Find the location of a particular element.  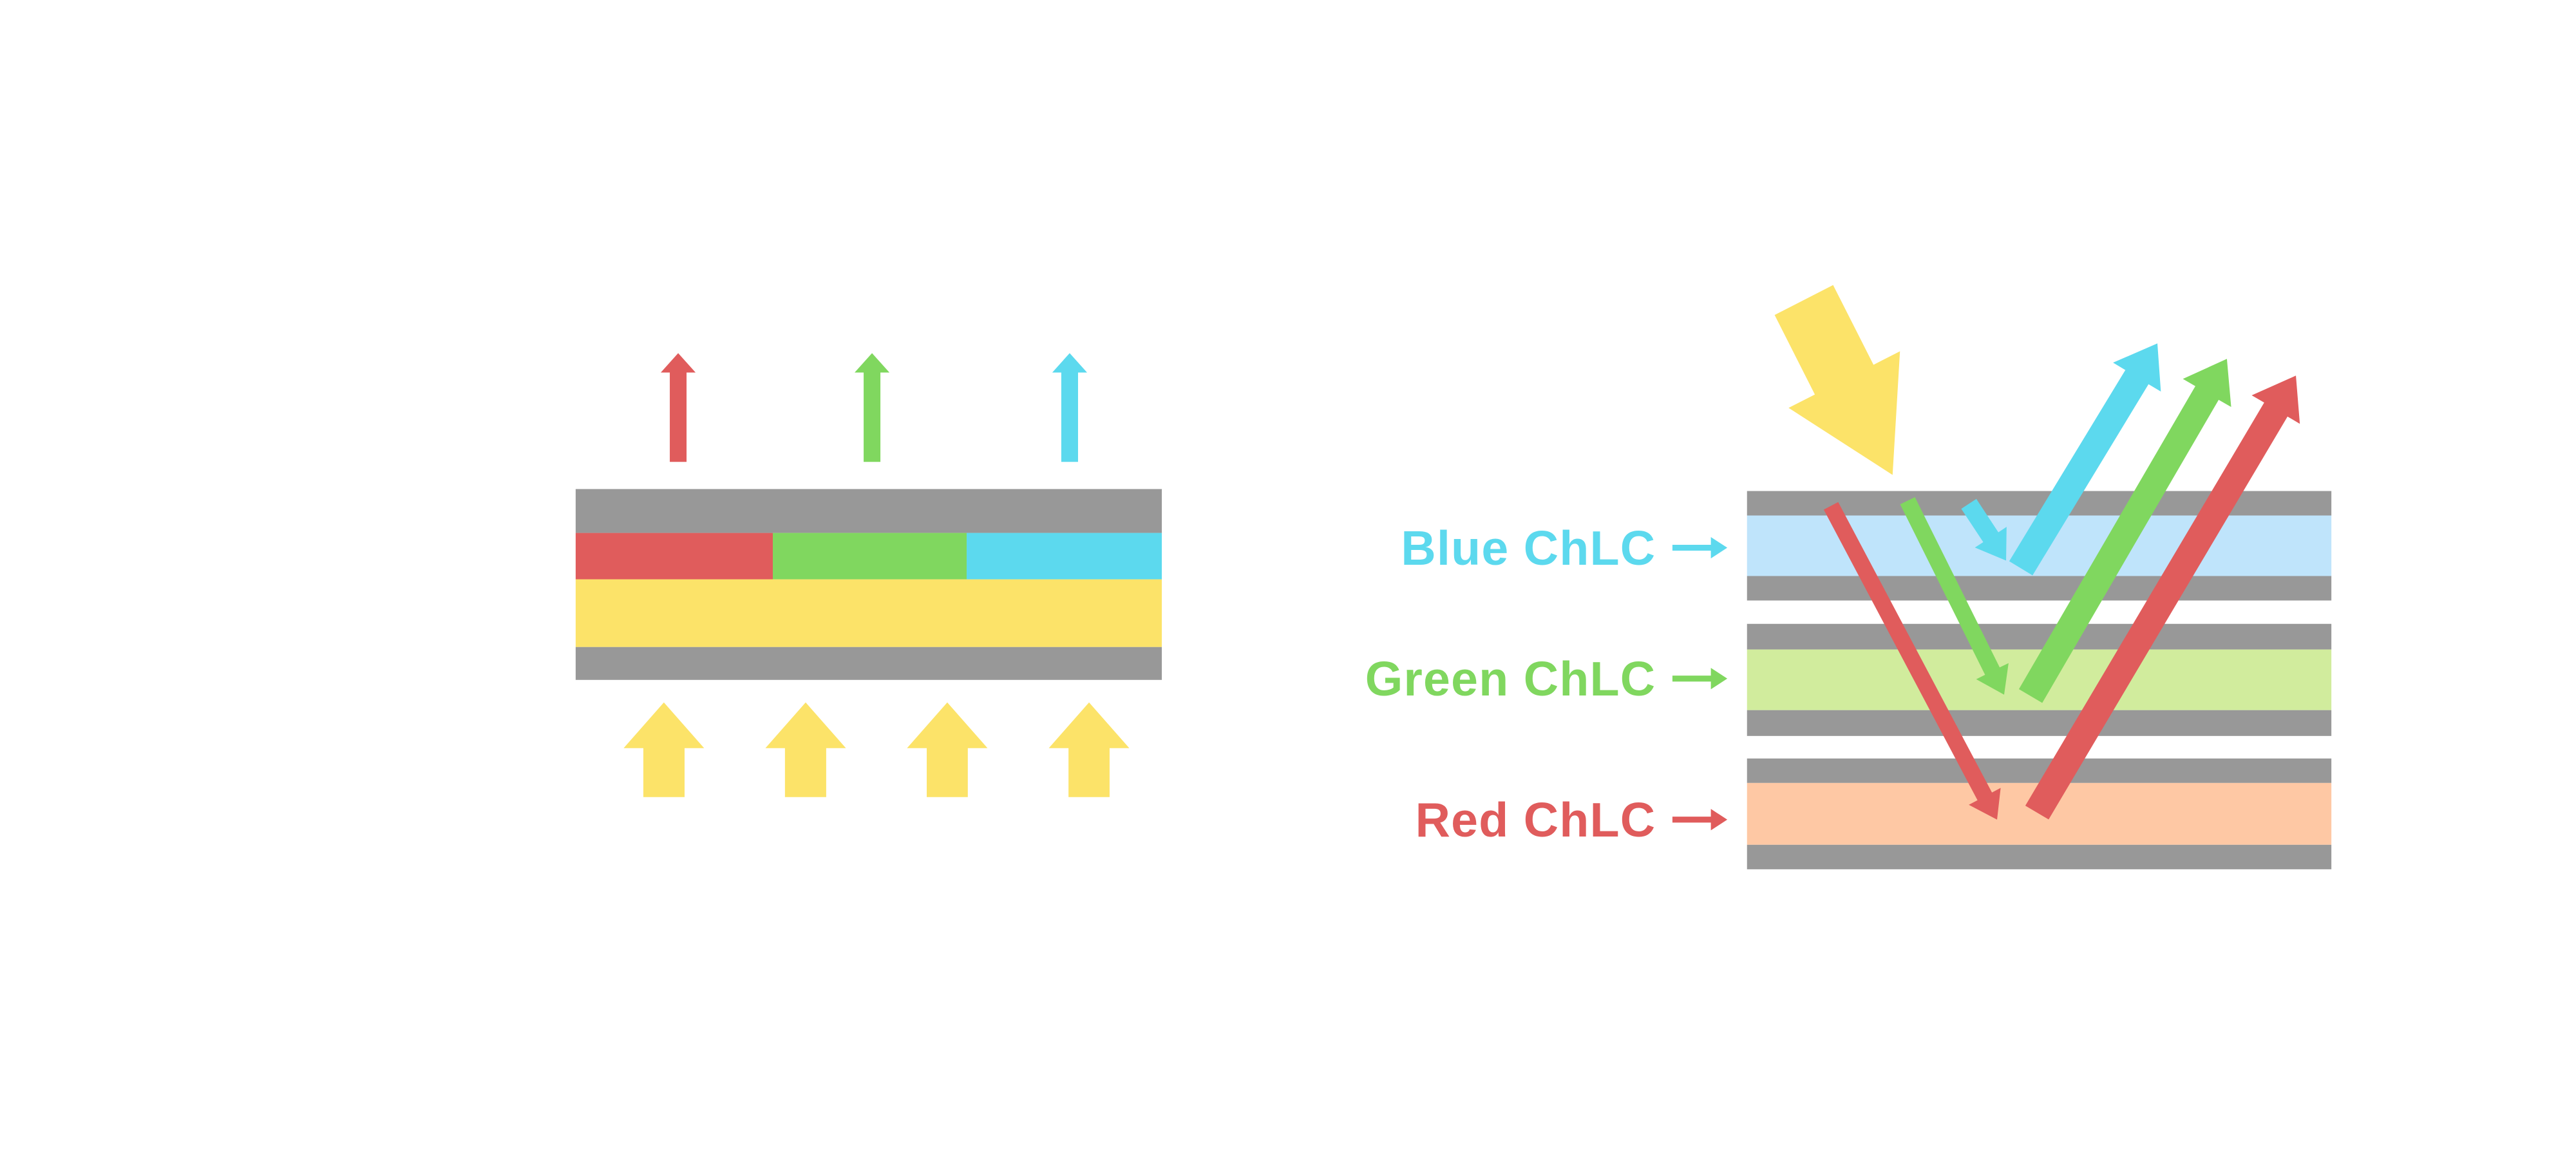

left-bottom-glass-layer is located at coordinates (869, 663).